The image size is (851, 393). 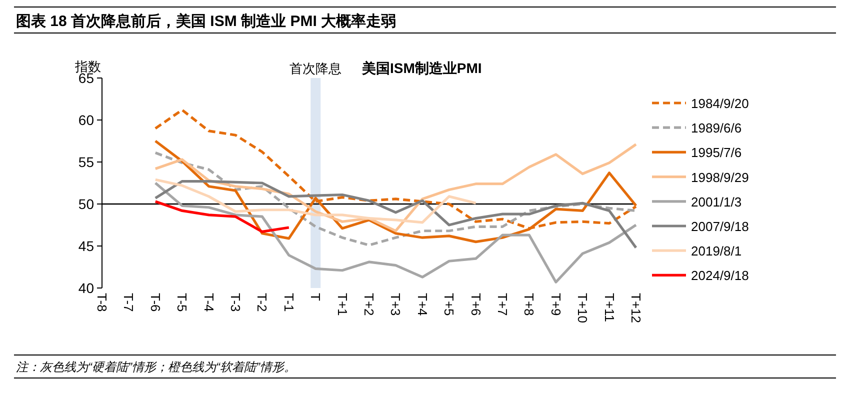 I want to click on x-tick-label: T-8, so click(x=102, y=302).